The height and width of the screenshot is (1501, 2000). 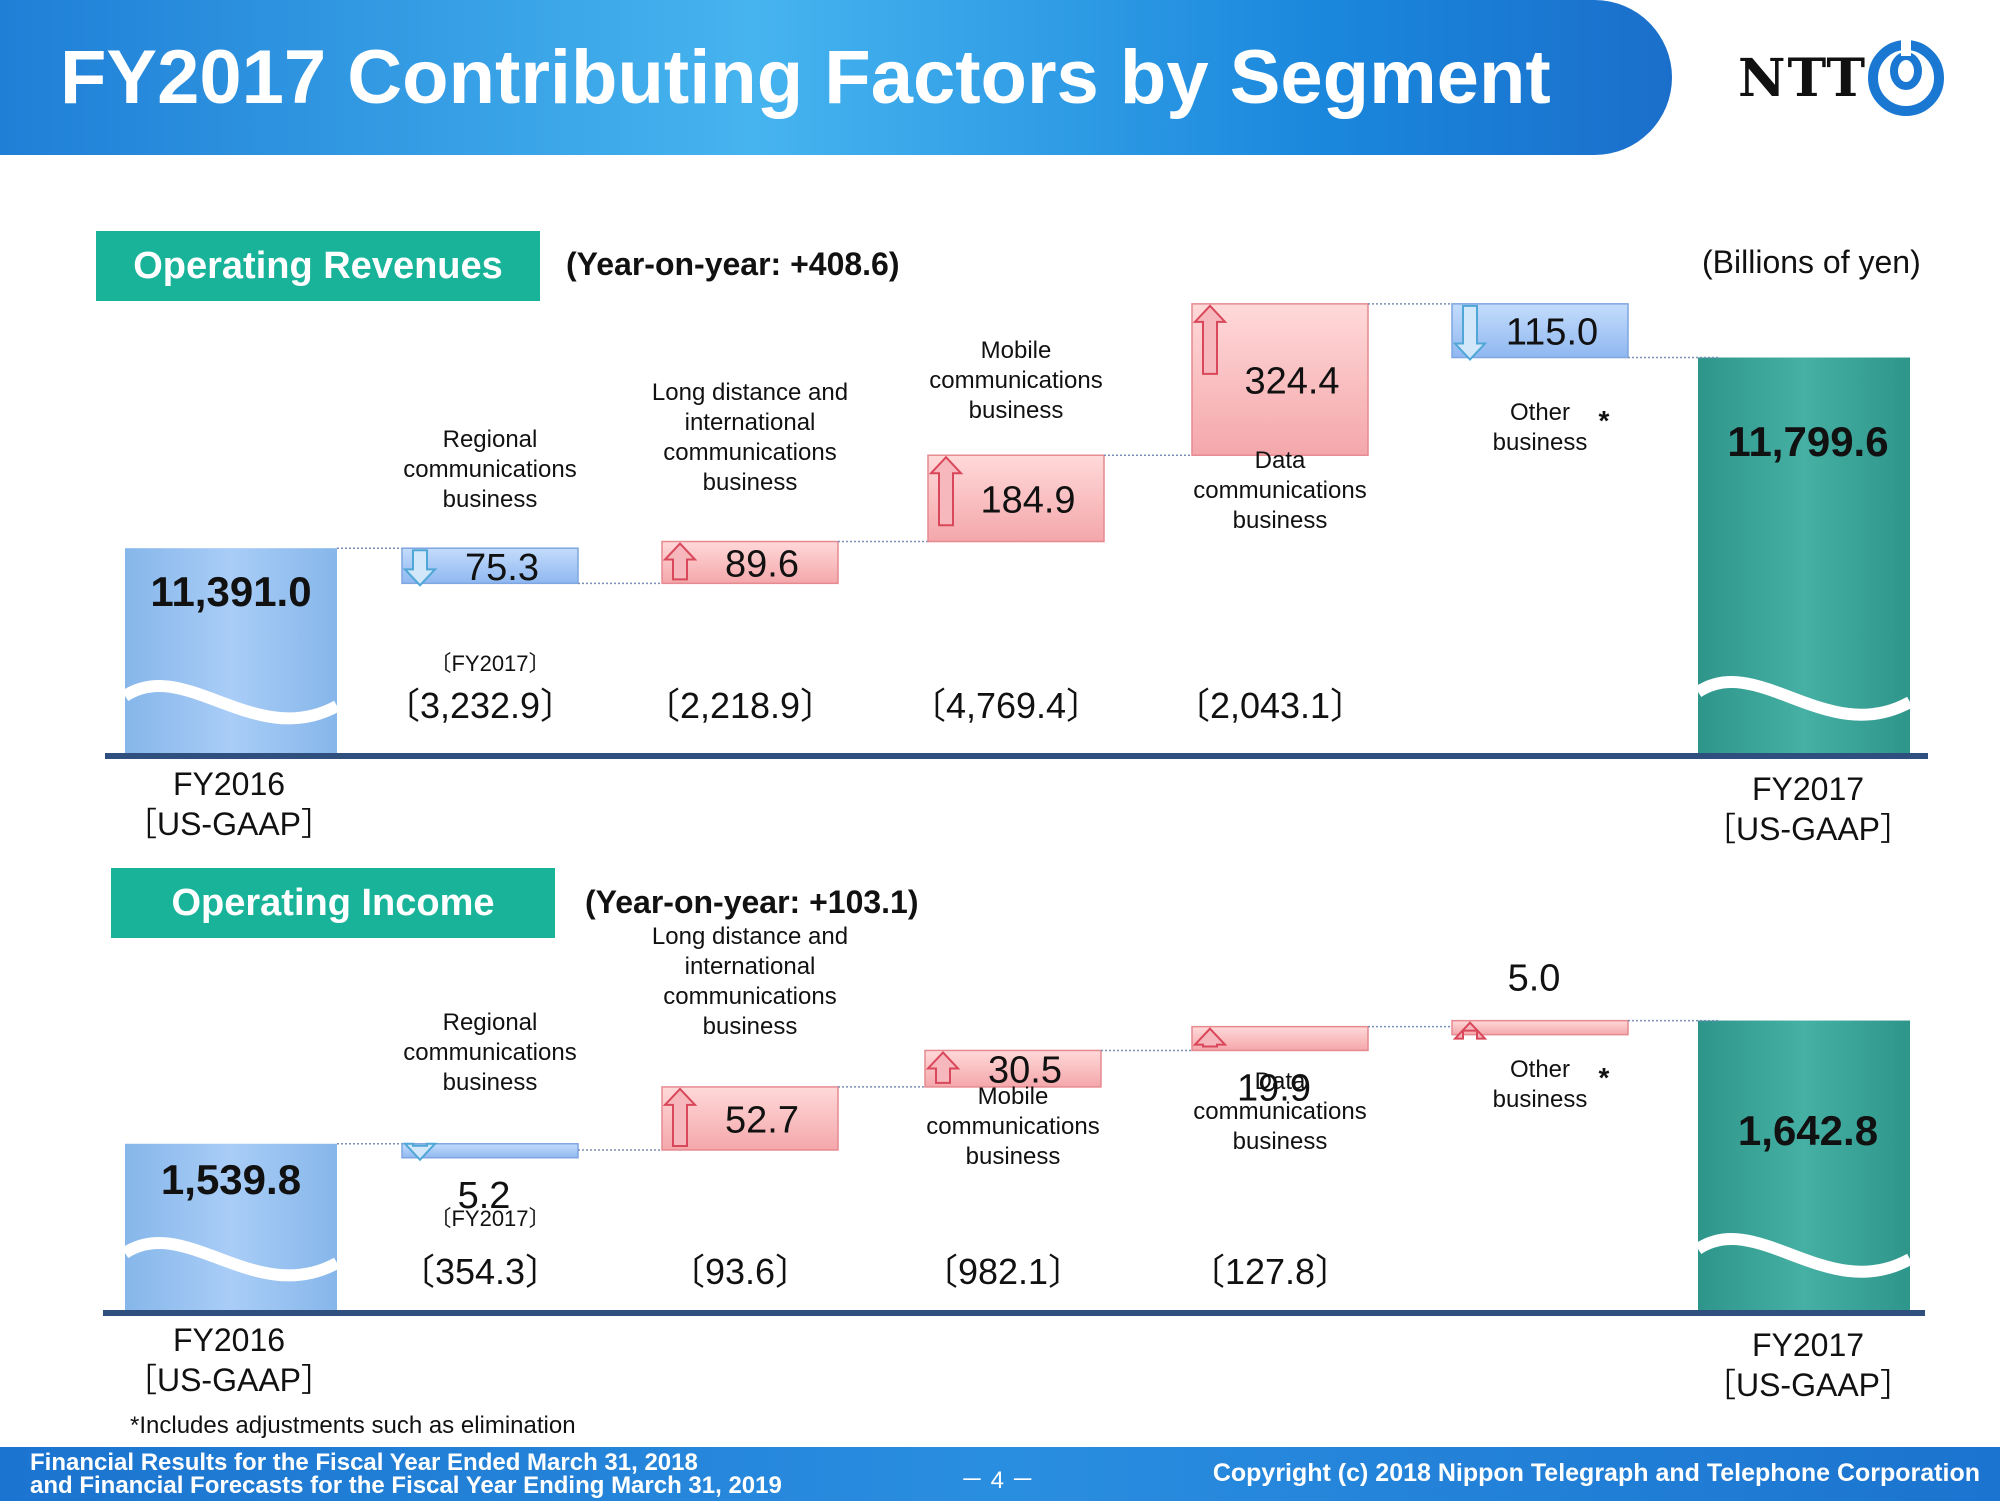 What do you see at coordinates (1803, 78) in the screenshot?
I see `logo-text: NTT` at bounding box center [1803, 78].